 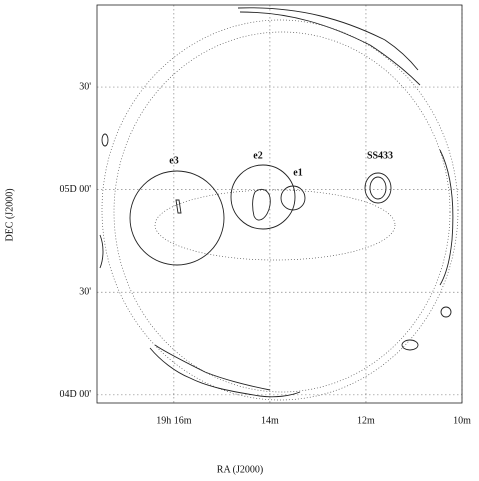 I want to click on annotation: e1, so click(x=297, y=172).